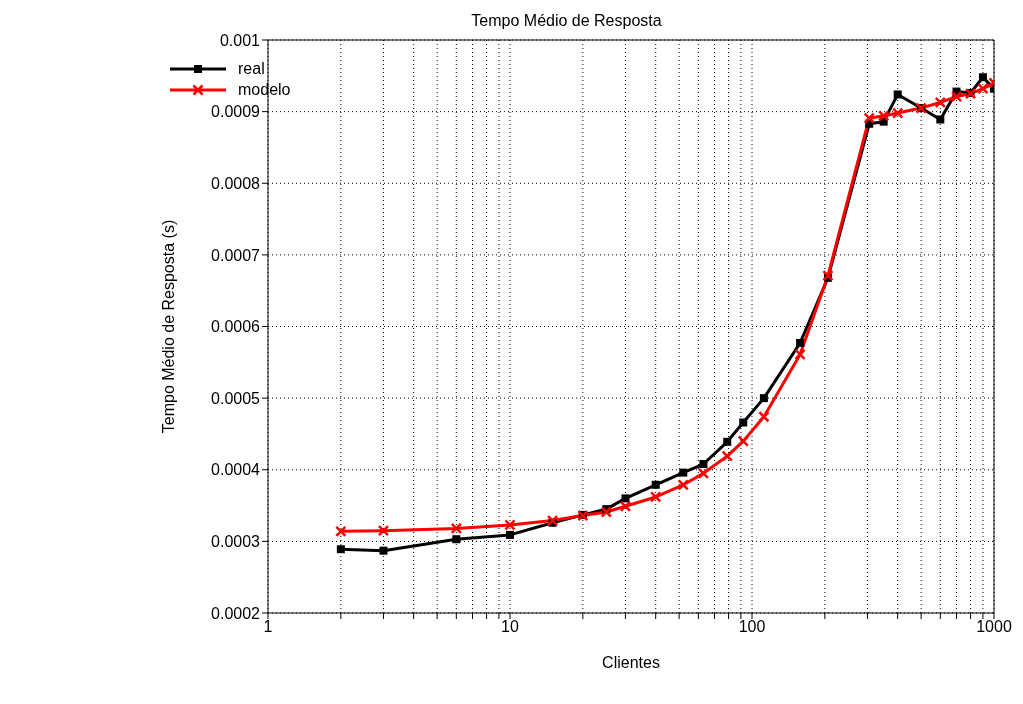 The image size is (1023, 704). What do you see at coordinates (236, 327) in the screenshot?
I see `y-tick-label: 0.0006` at bounding box center [236, 327].